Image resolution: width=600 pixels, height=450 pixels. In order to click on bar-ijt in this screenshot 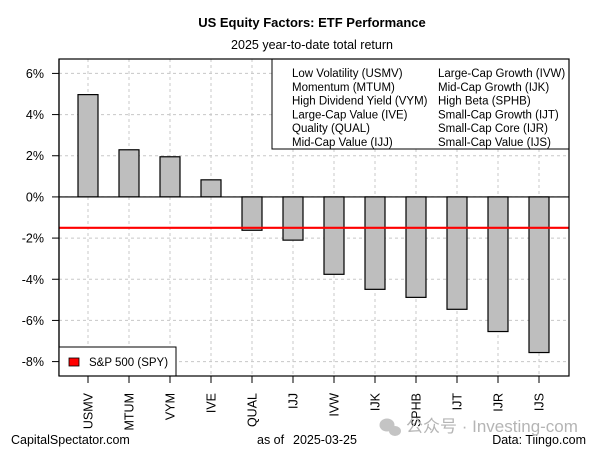, I will do `click(457, 253)`.